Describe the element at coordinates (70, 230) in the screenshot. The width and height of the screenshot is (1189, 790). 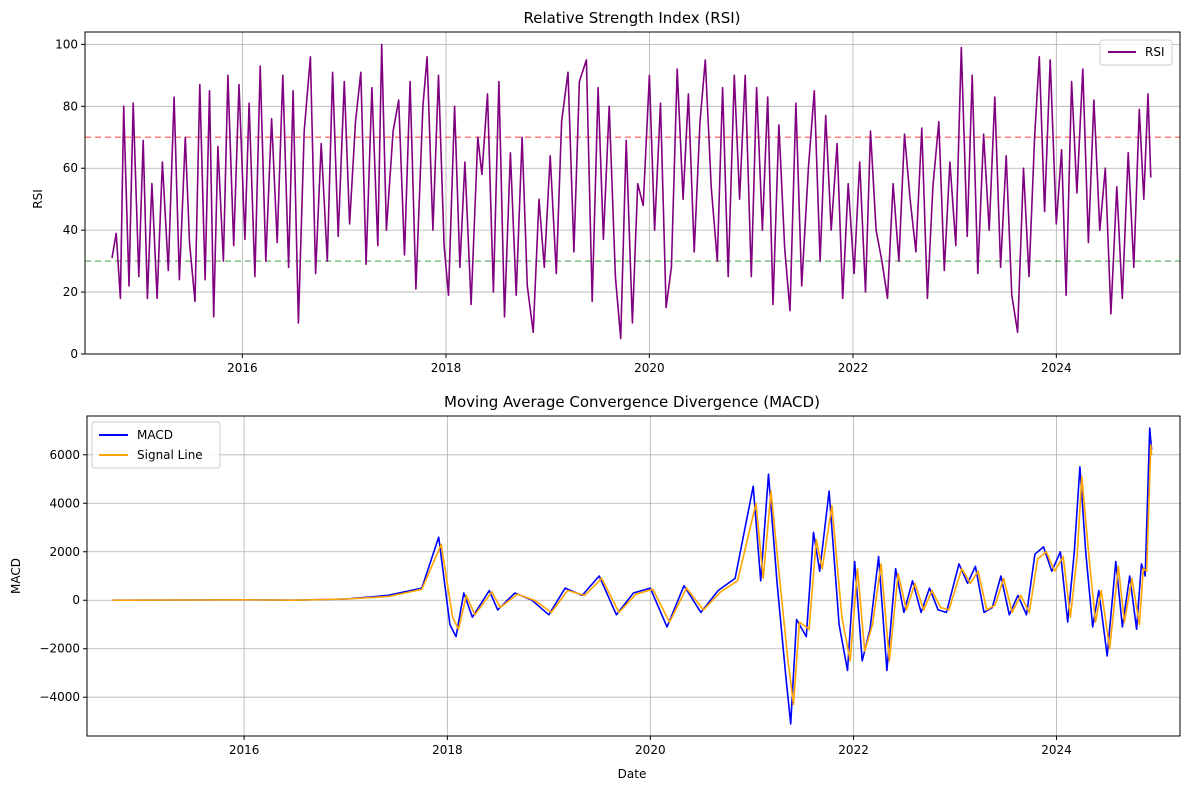
I see `y-tick-label: 40` at that location.